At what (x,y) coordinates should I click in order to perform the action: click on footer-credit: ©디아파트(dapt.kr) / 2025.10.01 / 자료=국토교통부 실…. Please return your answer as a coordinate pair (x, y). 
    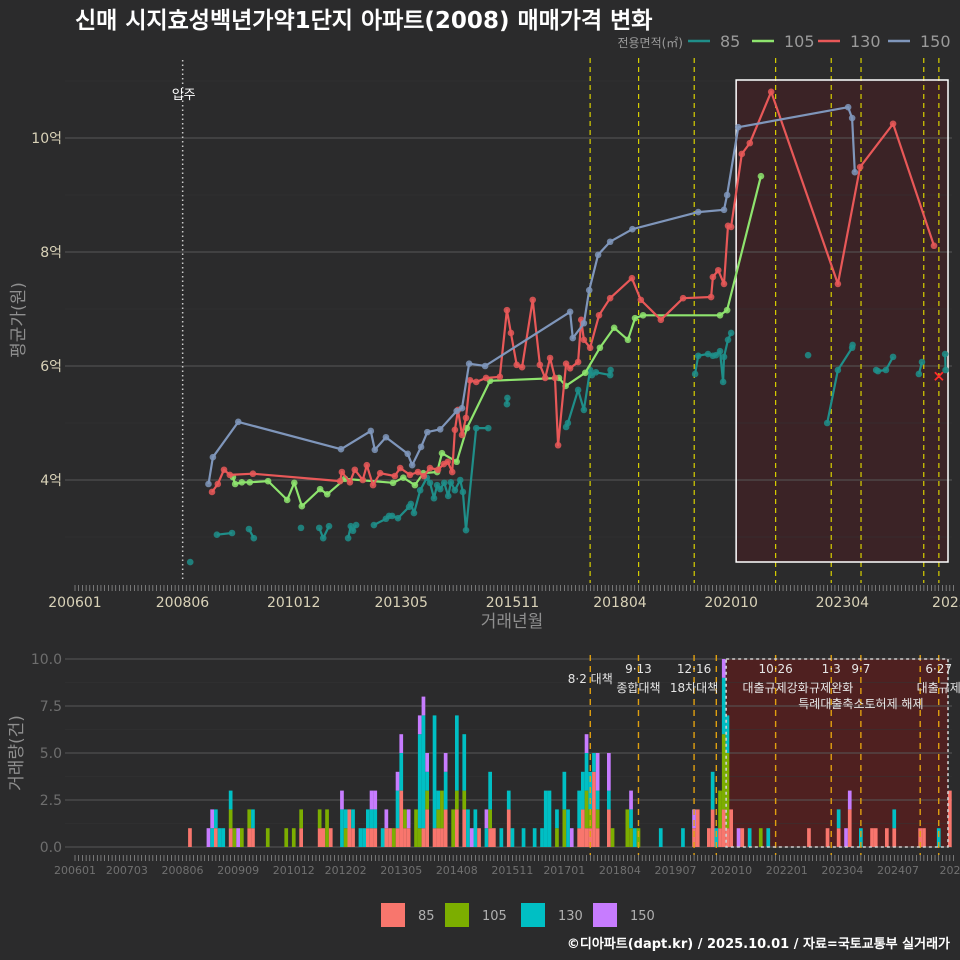
    Looking at the image, I should click on (758, 944).